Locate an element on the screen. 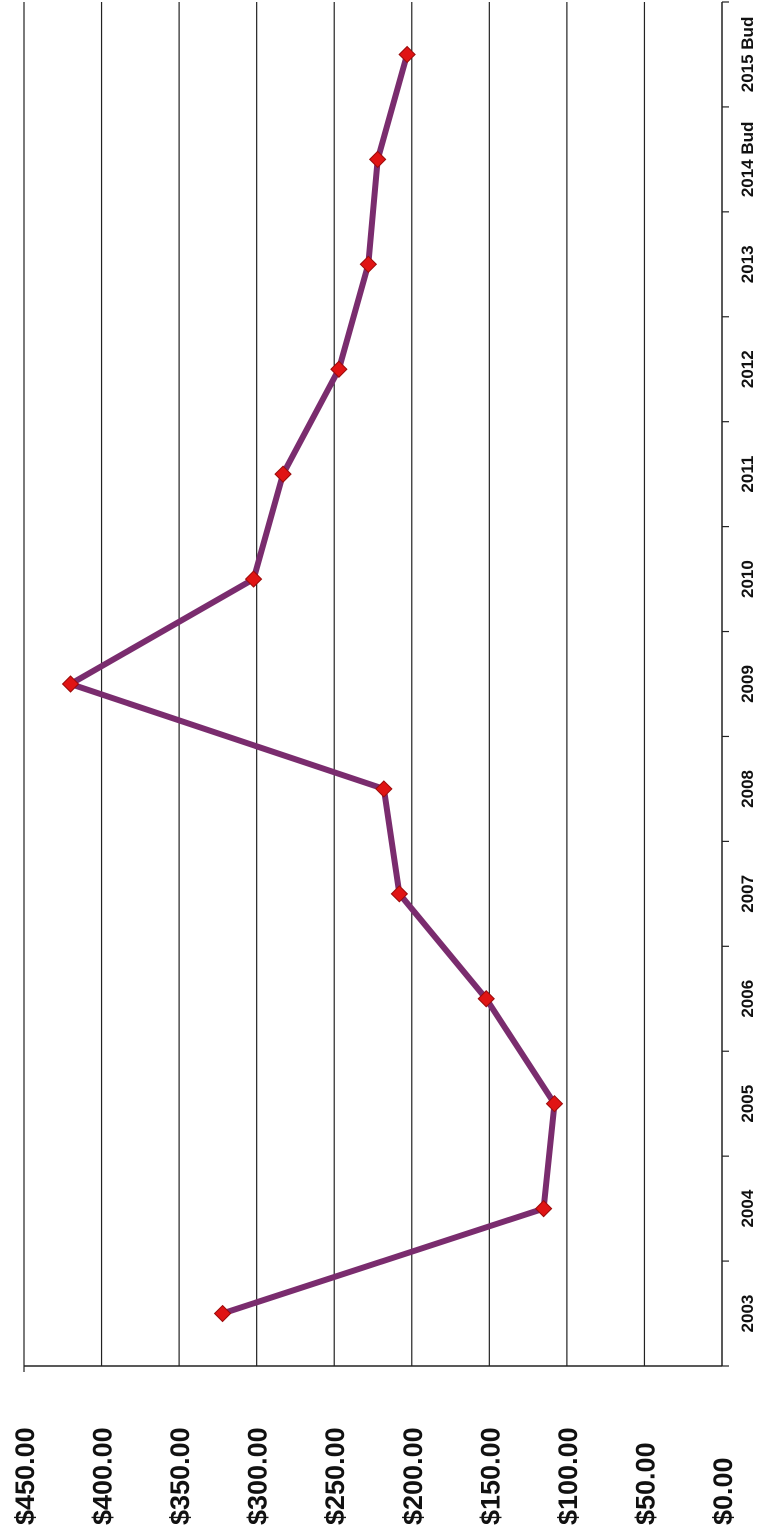  x-tick-label: 2005 is located at coordinates (747, 1104).